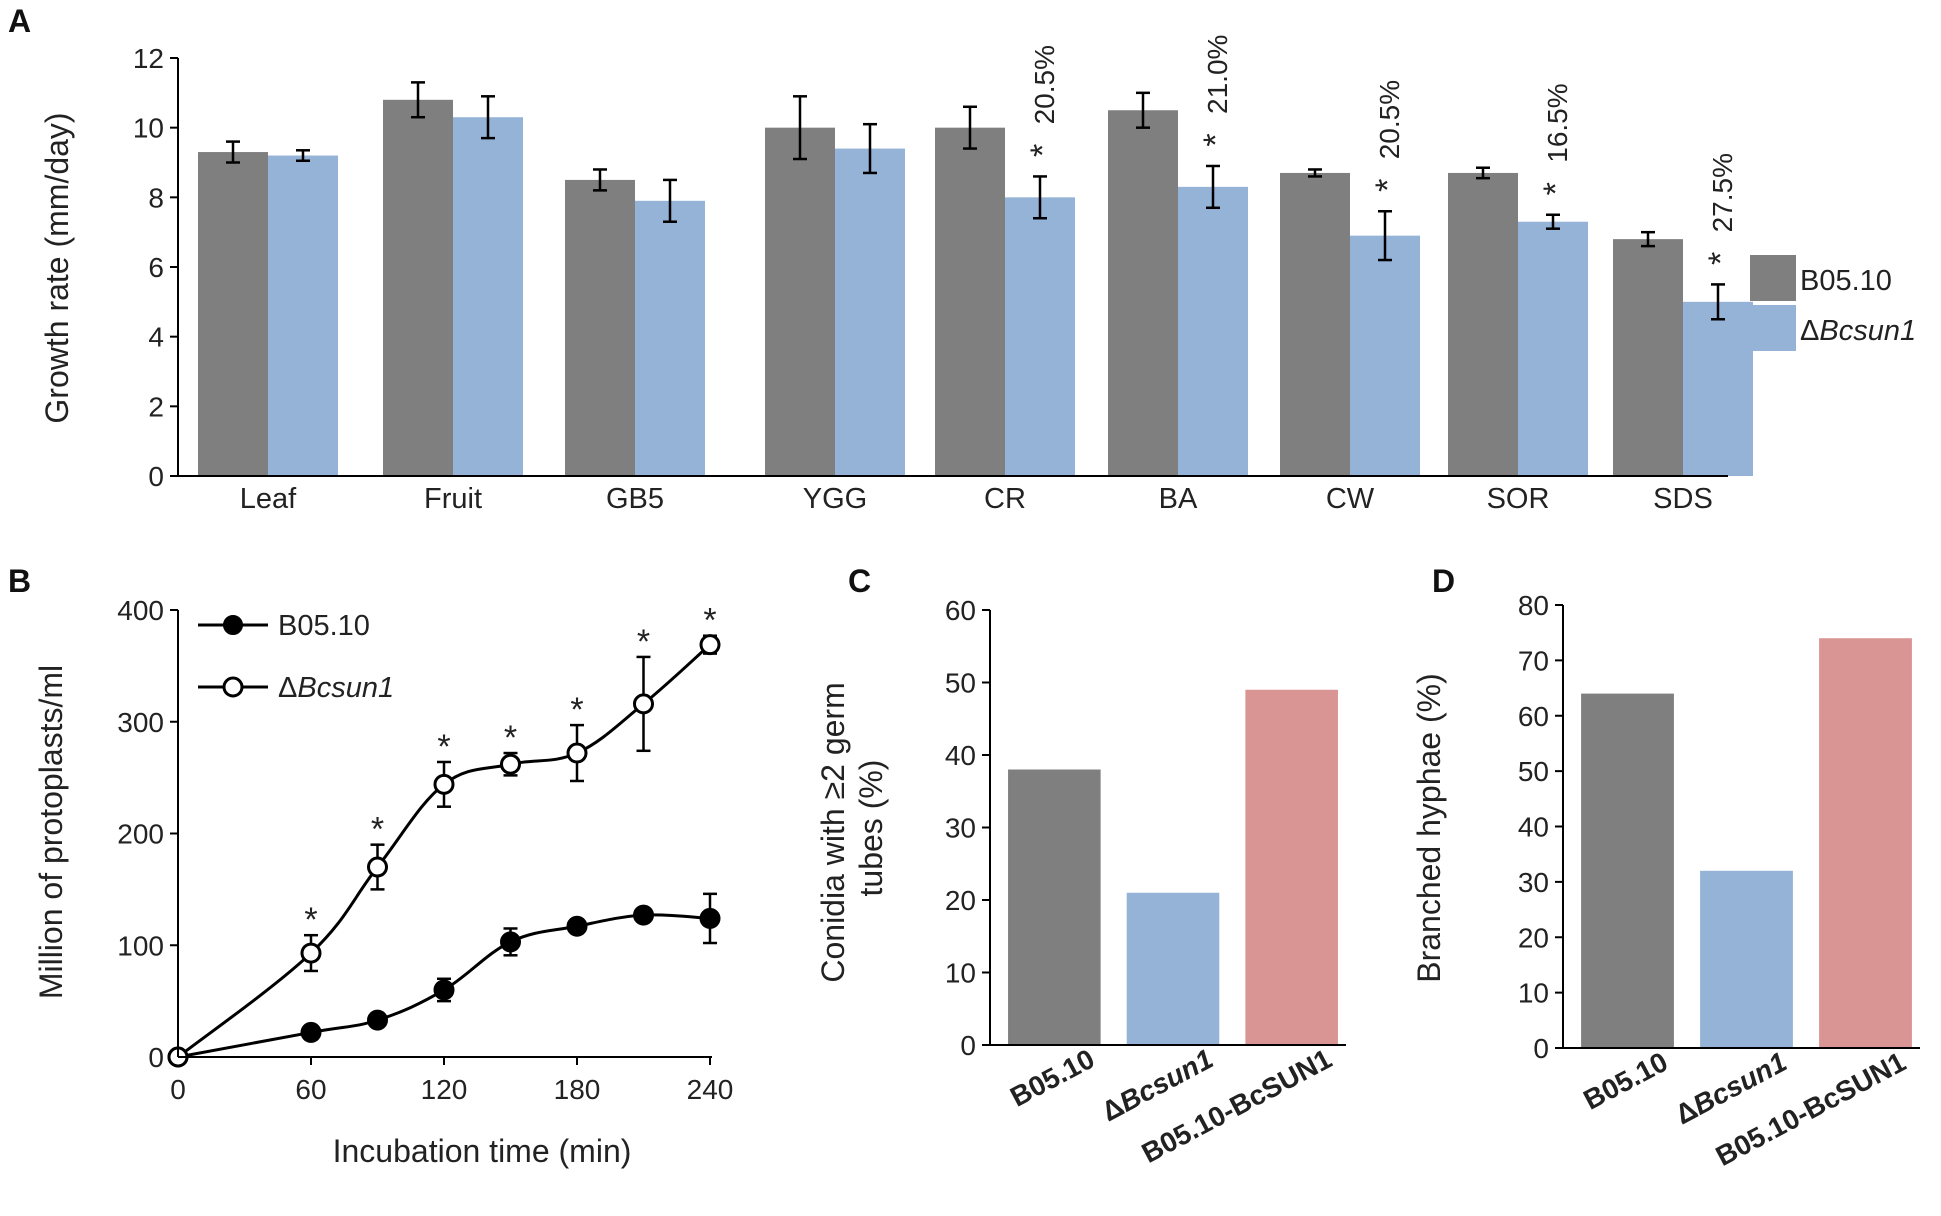  Describe the element at coordinates (1518, 499) in the screenshot. I see `panel-a-category-label: SOR` at that location.